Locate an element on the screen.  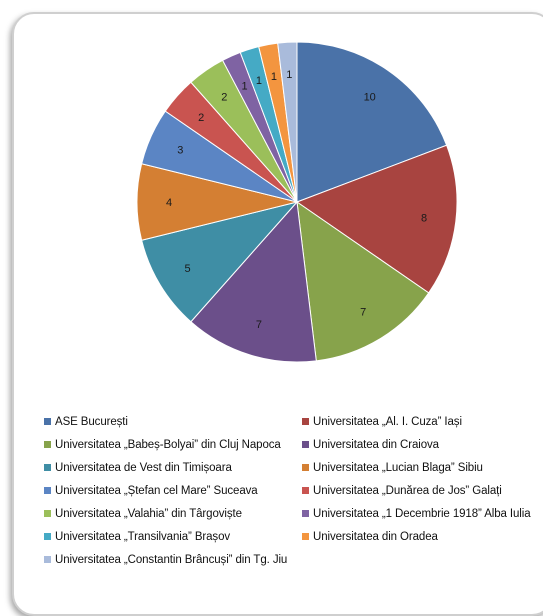
legend-item: Universitatea din Oradea is located at coordinates (422, 536).